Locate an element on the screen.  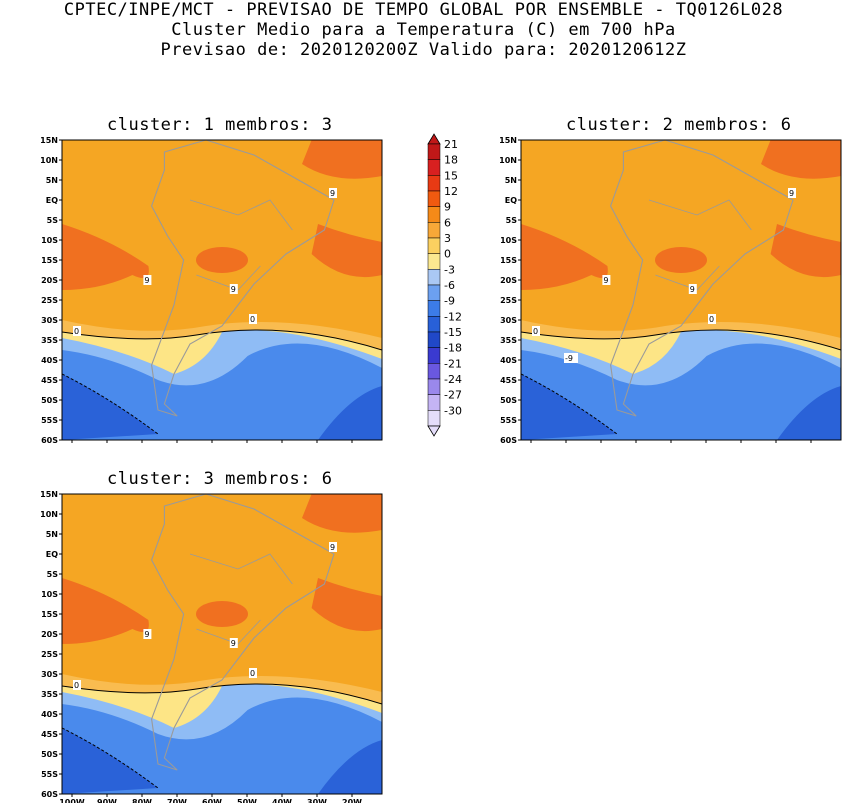
panel-2-title: cluster: 2 membros: 6 is located at coordinates (679, 125).